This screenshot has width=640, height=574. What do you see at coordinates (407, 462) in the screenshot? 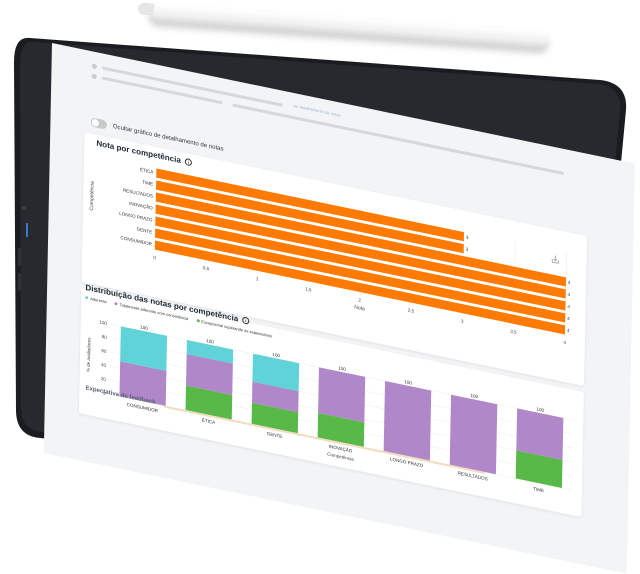
I see `x-tick-label: LONGO PRAZO` at bounding box center [407, 462].